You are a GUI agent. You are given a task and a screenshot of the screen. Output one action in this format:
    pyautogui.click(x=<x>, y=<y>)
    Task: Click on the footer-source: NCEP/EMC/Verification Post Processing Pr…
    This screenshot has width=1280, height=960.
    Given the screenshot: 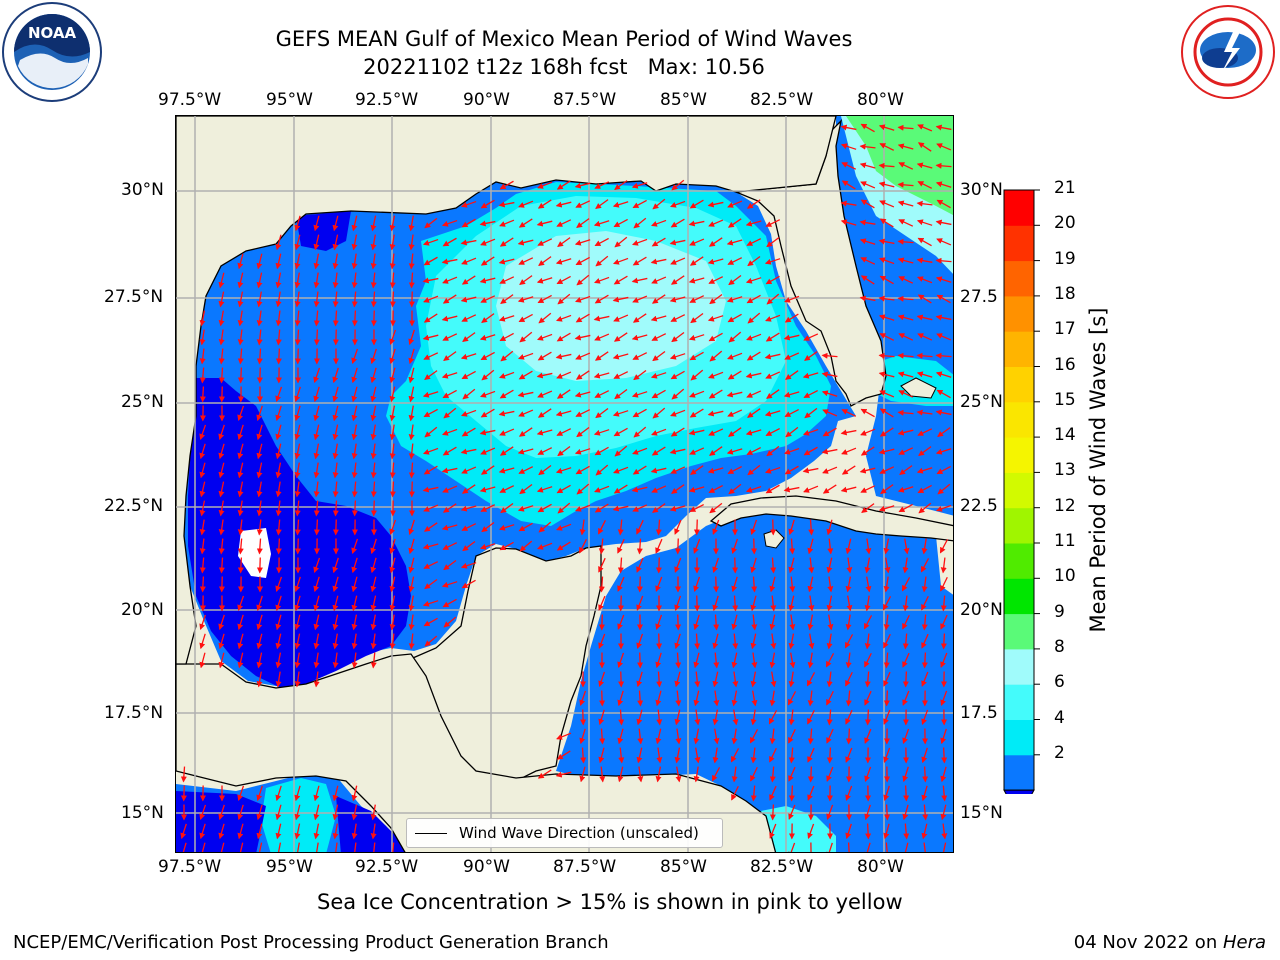 What is the action you would take?
    pyautogui.click(x=311, y=942)
    